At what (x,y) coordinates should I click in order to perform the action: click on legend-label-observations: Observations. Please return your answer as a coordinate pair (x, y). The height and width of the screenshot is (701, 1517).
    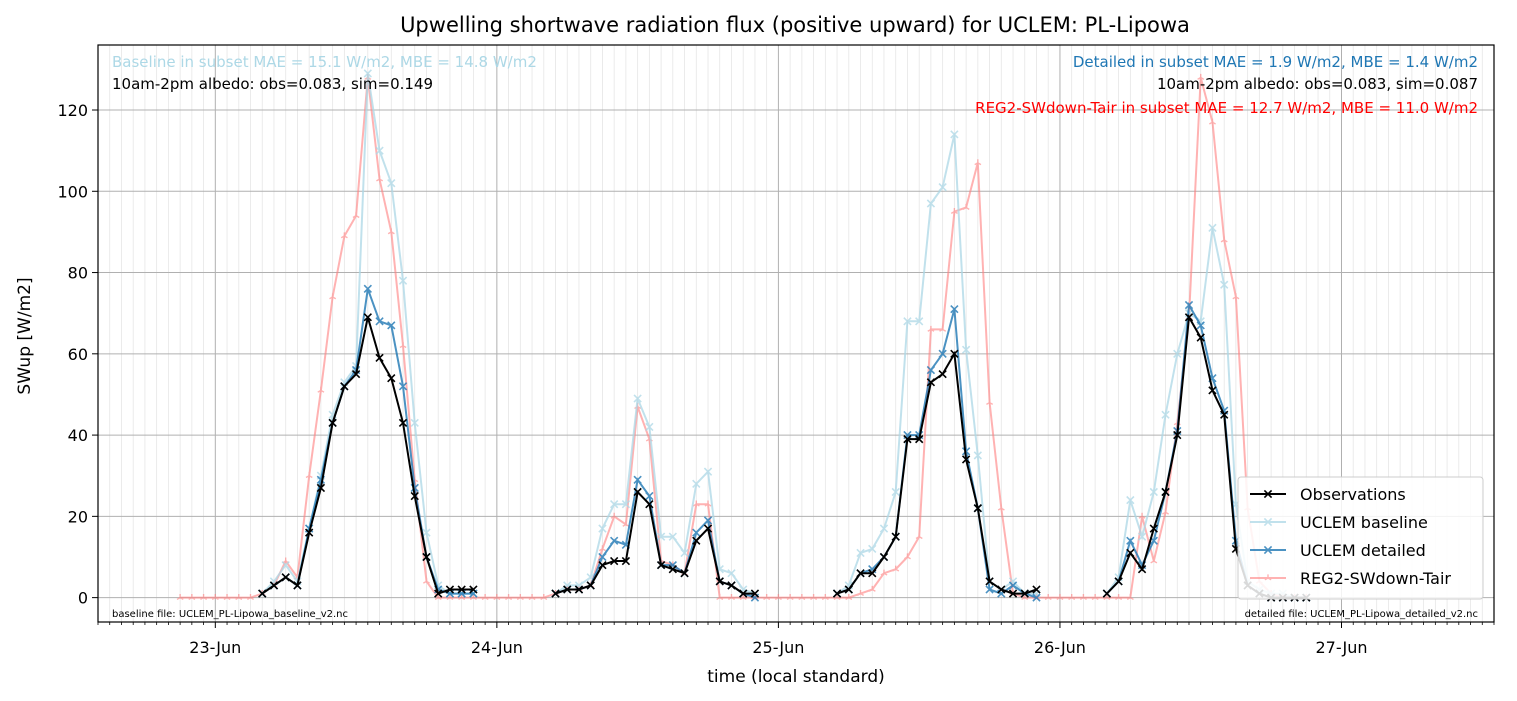
    Looking at the image, I should click on (1353, 494).